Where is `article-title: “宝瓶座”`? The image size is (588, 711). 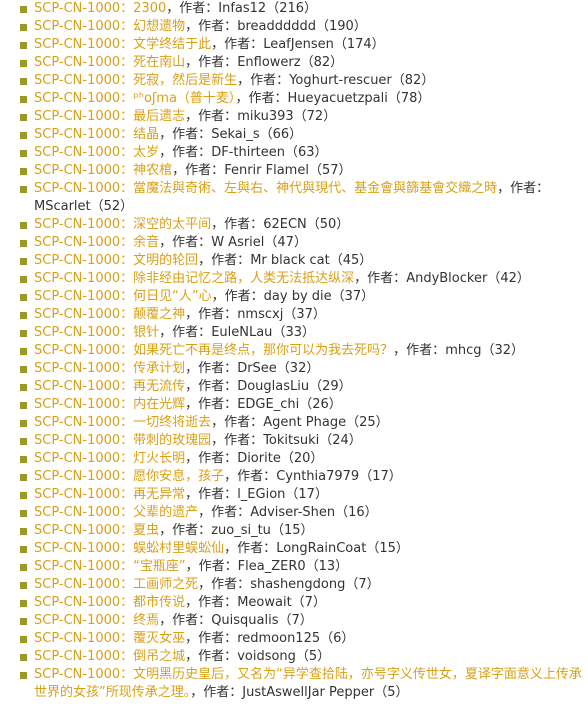
article-title: “宝瓶座” is located at coordinates (159, 566).